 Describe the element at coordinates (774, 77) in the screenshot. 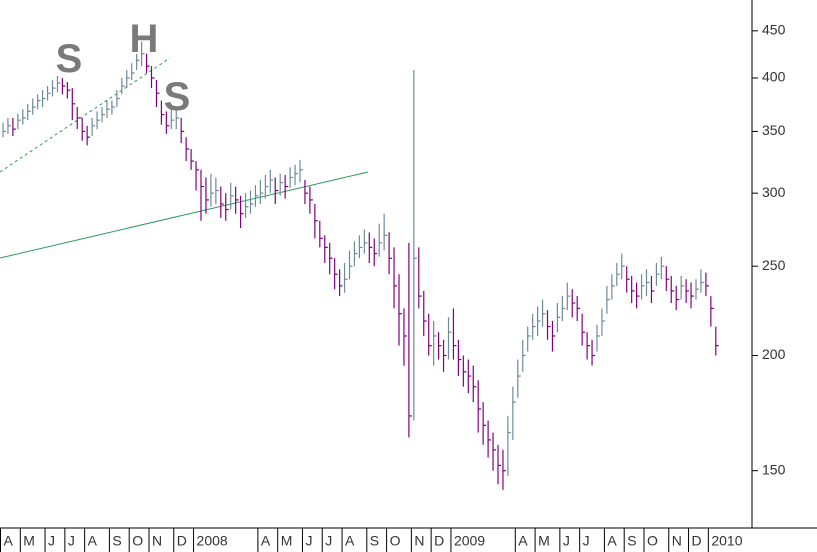

I see `y-tick-label: 400` at that location.